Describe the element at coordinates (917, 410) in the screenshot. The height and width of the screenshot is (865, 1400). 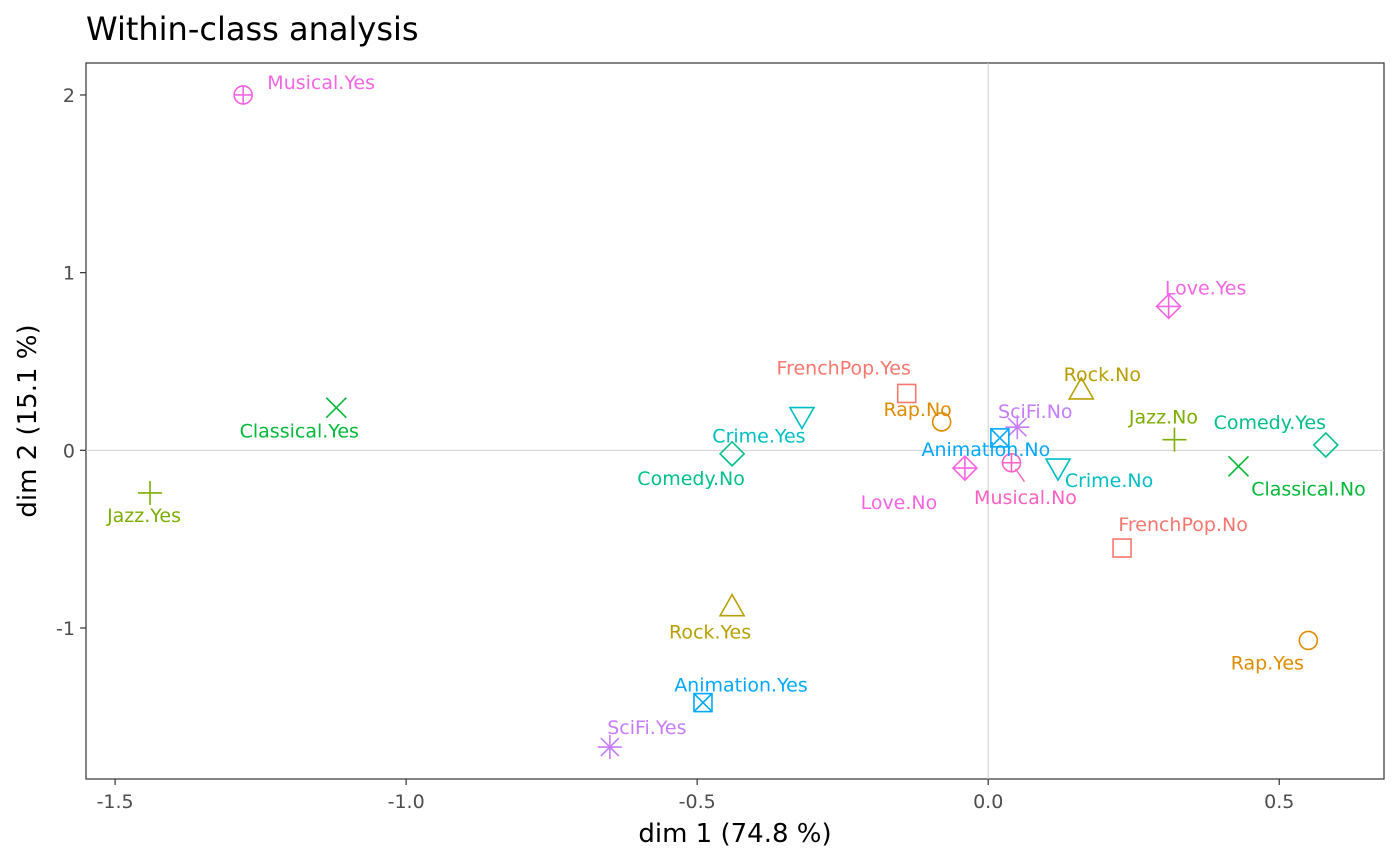
I see `point-label: Rap.No` at that location.